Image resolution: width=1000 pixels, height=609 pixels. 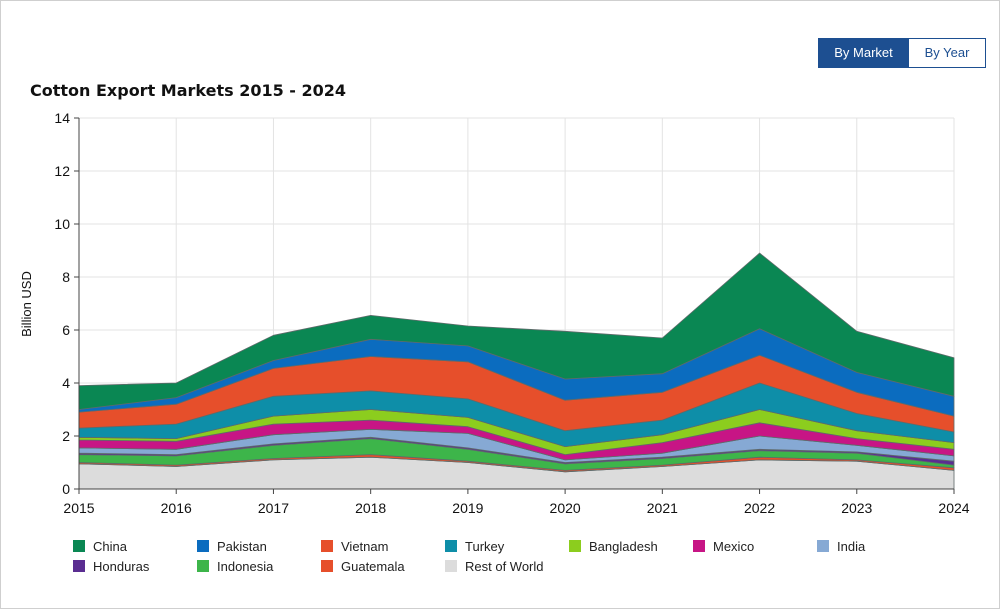 What do you see at coordinates (365, 546) in the screenshot?
I see `legend-label: Vietnam` at bounding box center [365, 546].